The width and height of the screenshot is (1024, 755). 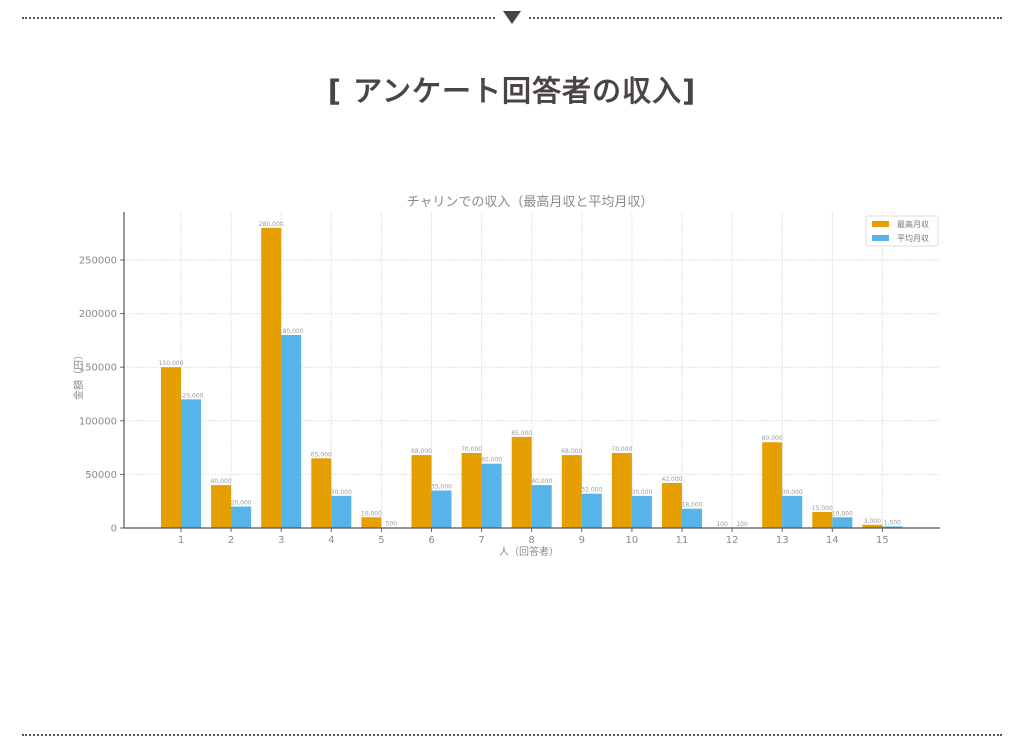 I want to click on bar-value-label: 15,000, so click(x=822, y=508).